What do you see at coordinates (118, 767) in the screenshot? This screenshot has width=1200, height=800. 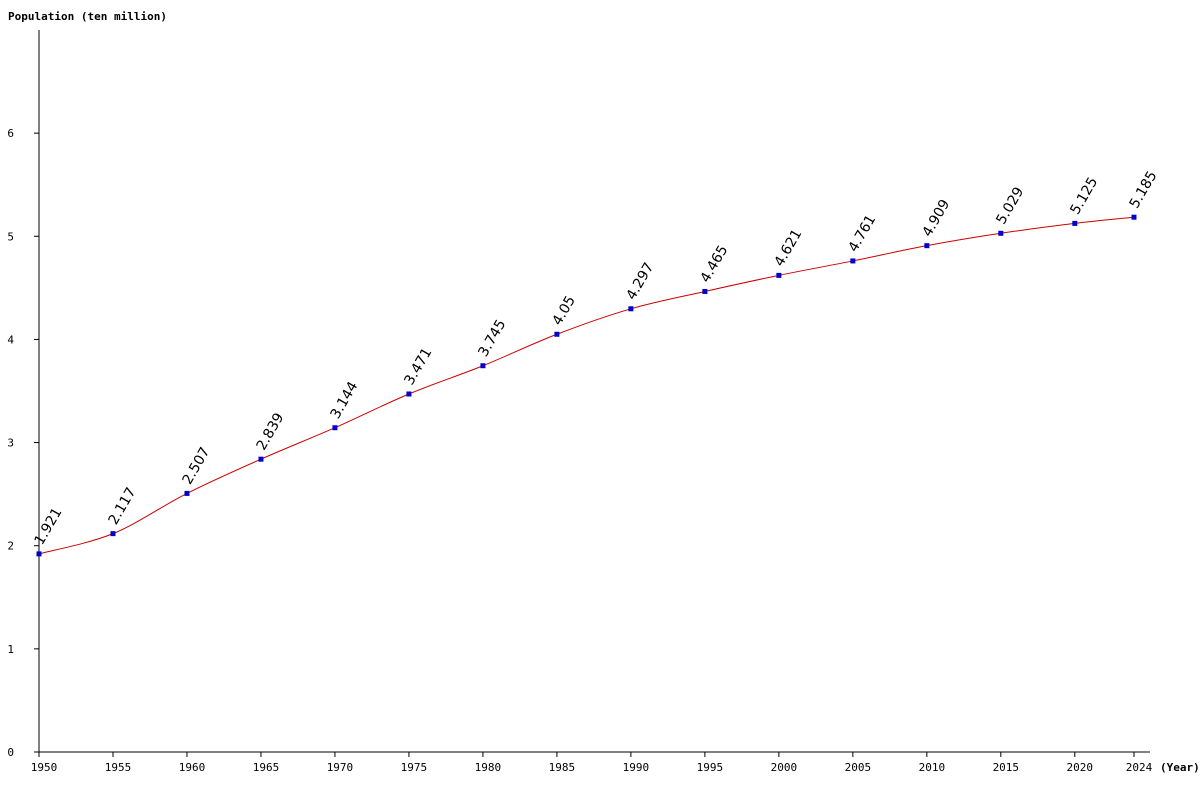 I see `x-tick-label: 1955` at bounding box center [118, 767].